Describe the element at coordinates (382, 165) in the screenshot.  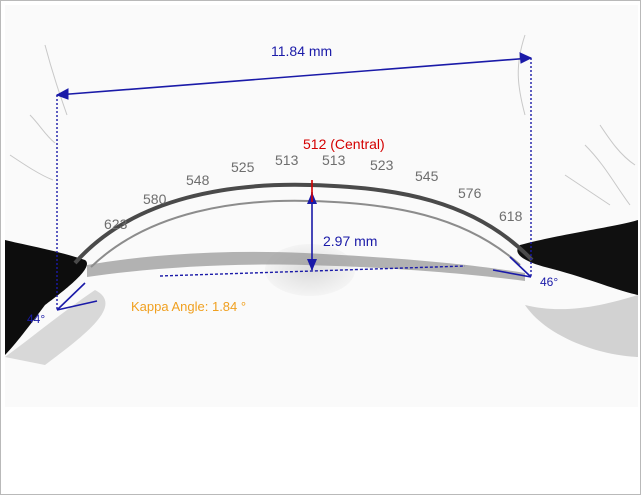
I see `thickness-value: 523` at that location.